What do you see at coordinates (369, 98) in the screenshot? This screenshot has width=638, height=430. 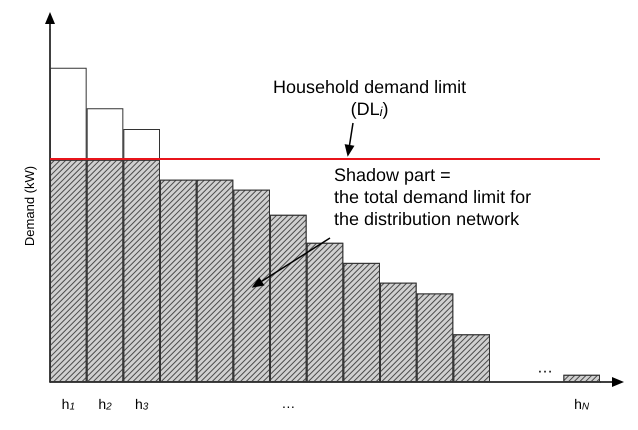 I see `ref-line-label: Household demand limit (DLi)` at bounding box center [369, 98].